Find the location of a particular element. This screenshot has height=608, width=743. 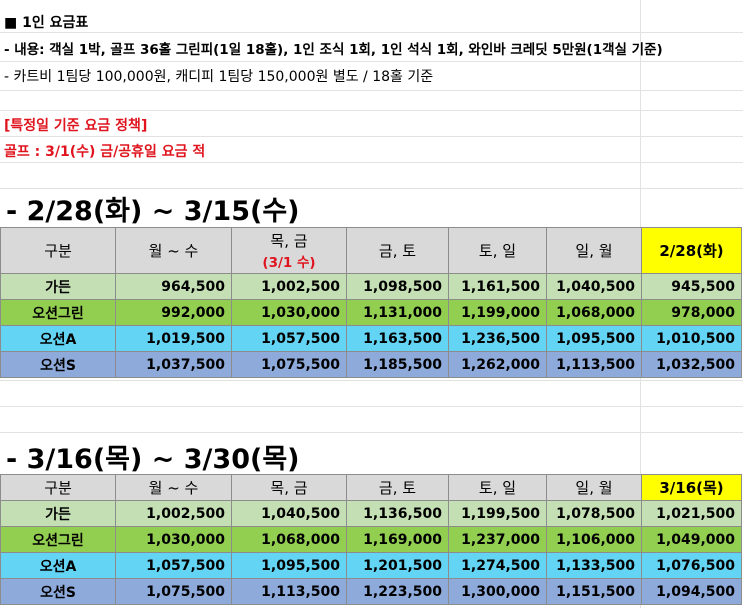

price-cell: 1,032,500 is located at coordinates (691, 364).